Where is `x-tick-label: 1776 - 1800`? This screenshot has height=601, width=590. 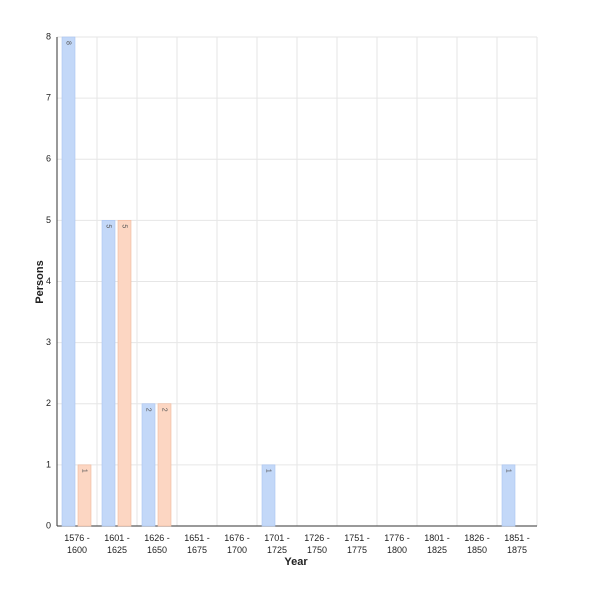
x-tick-label: 1776 - 1800 is located at coordinates (397, 544).